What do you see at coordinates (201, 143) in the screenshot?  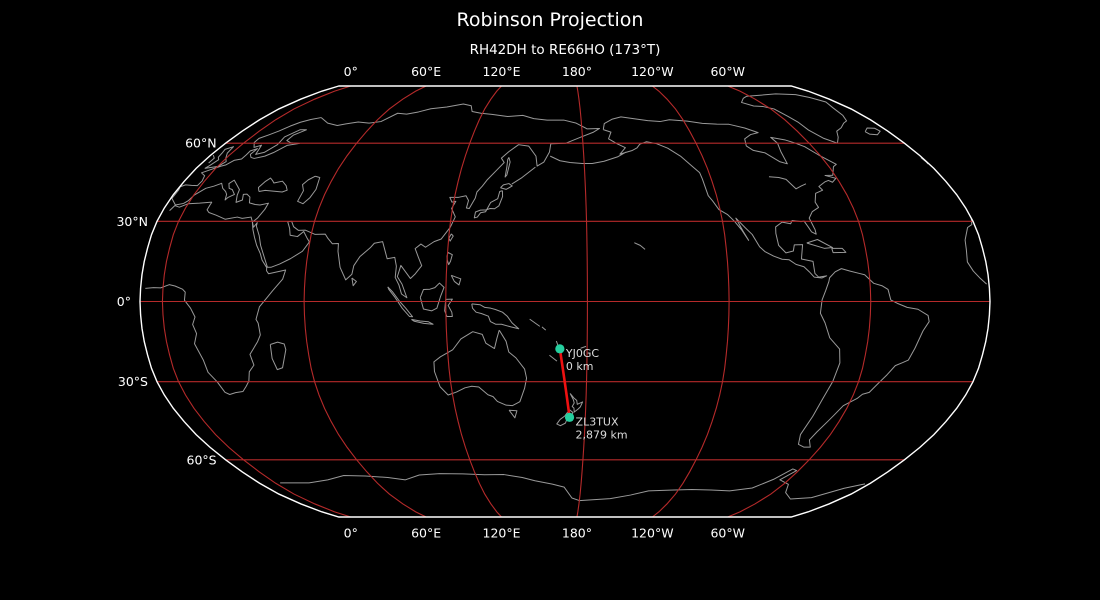 I see `lat-tick-label: 60°N` at bounding box center [201, 143].